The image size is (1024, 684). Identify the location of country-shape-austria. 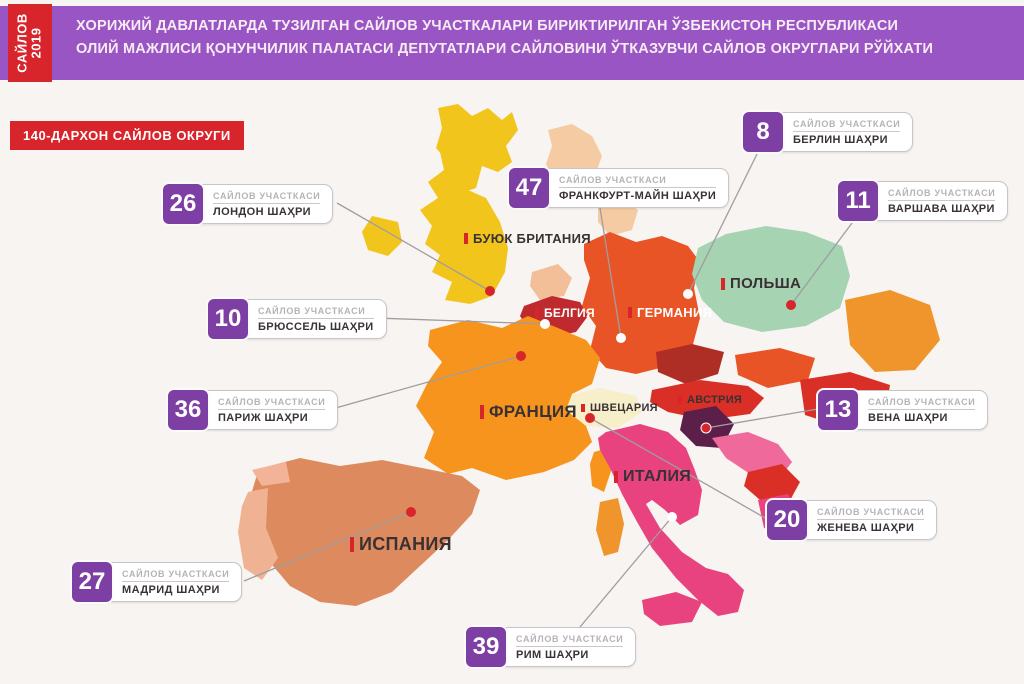
(707, 400).